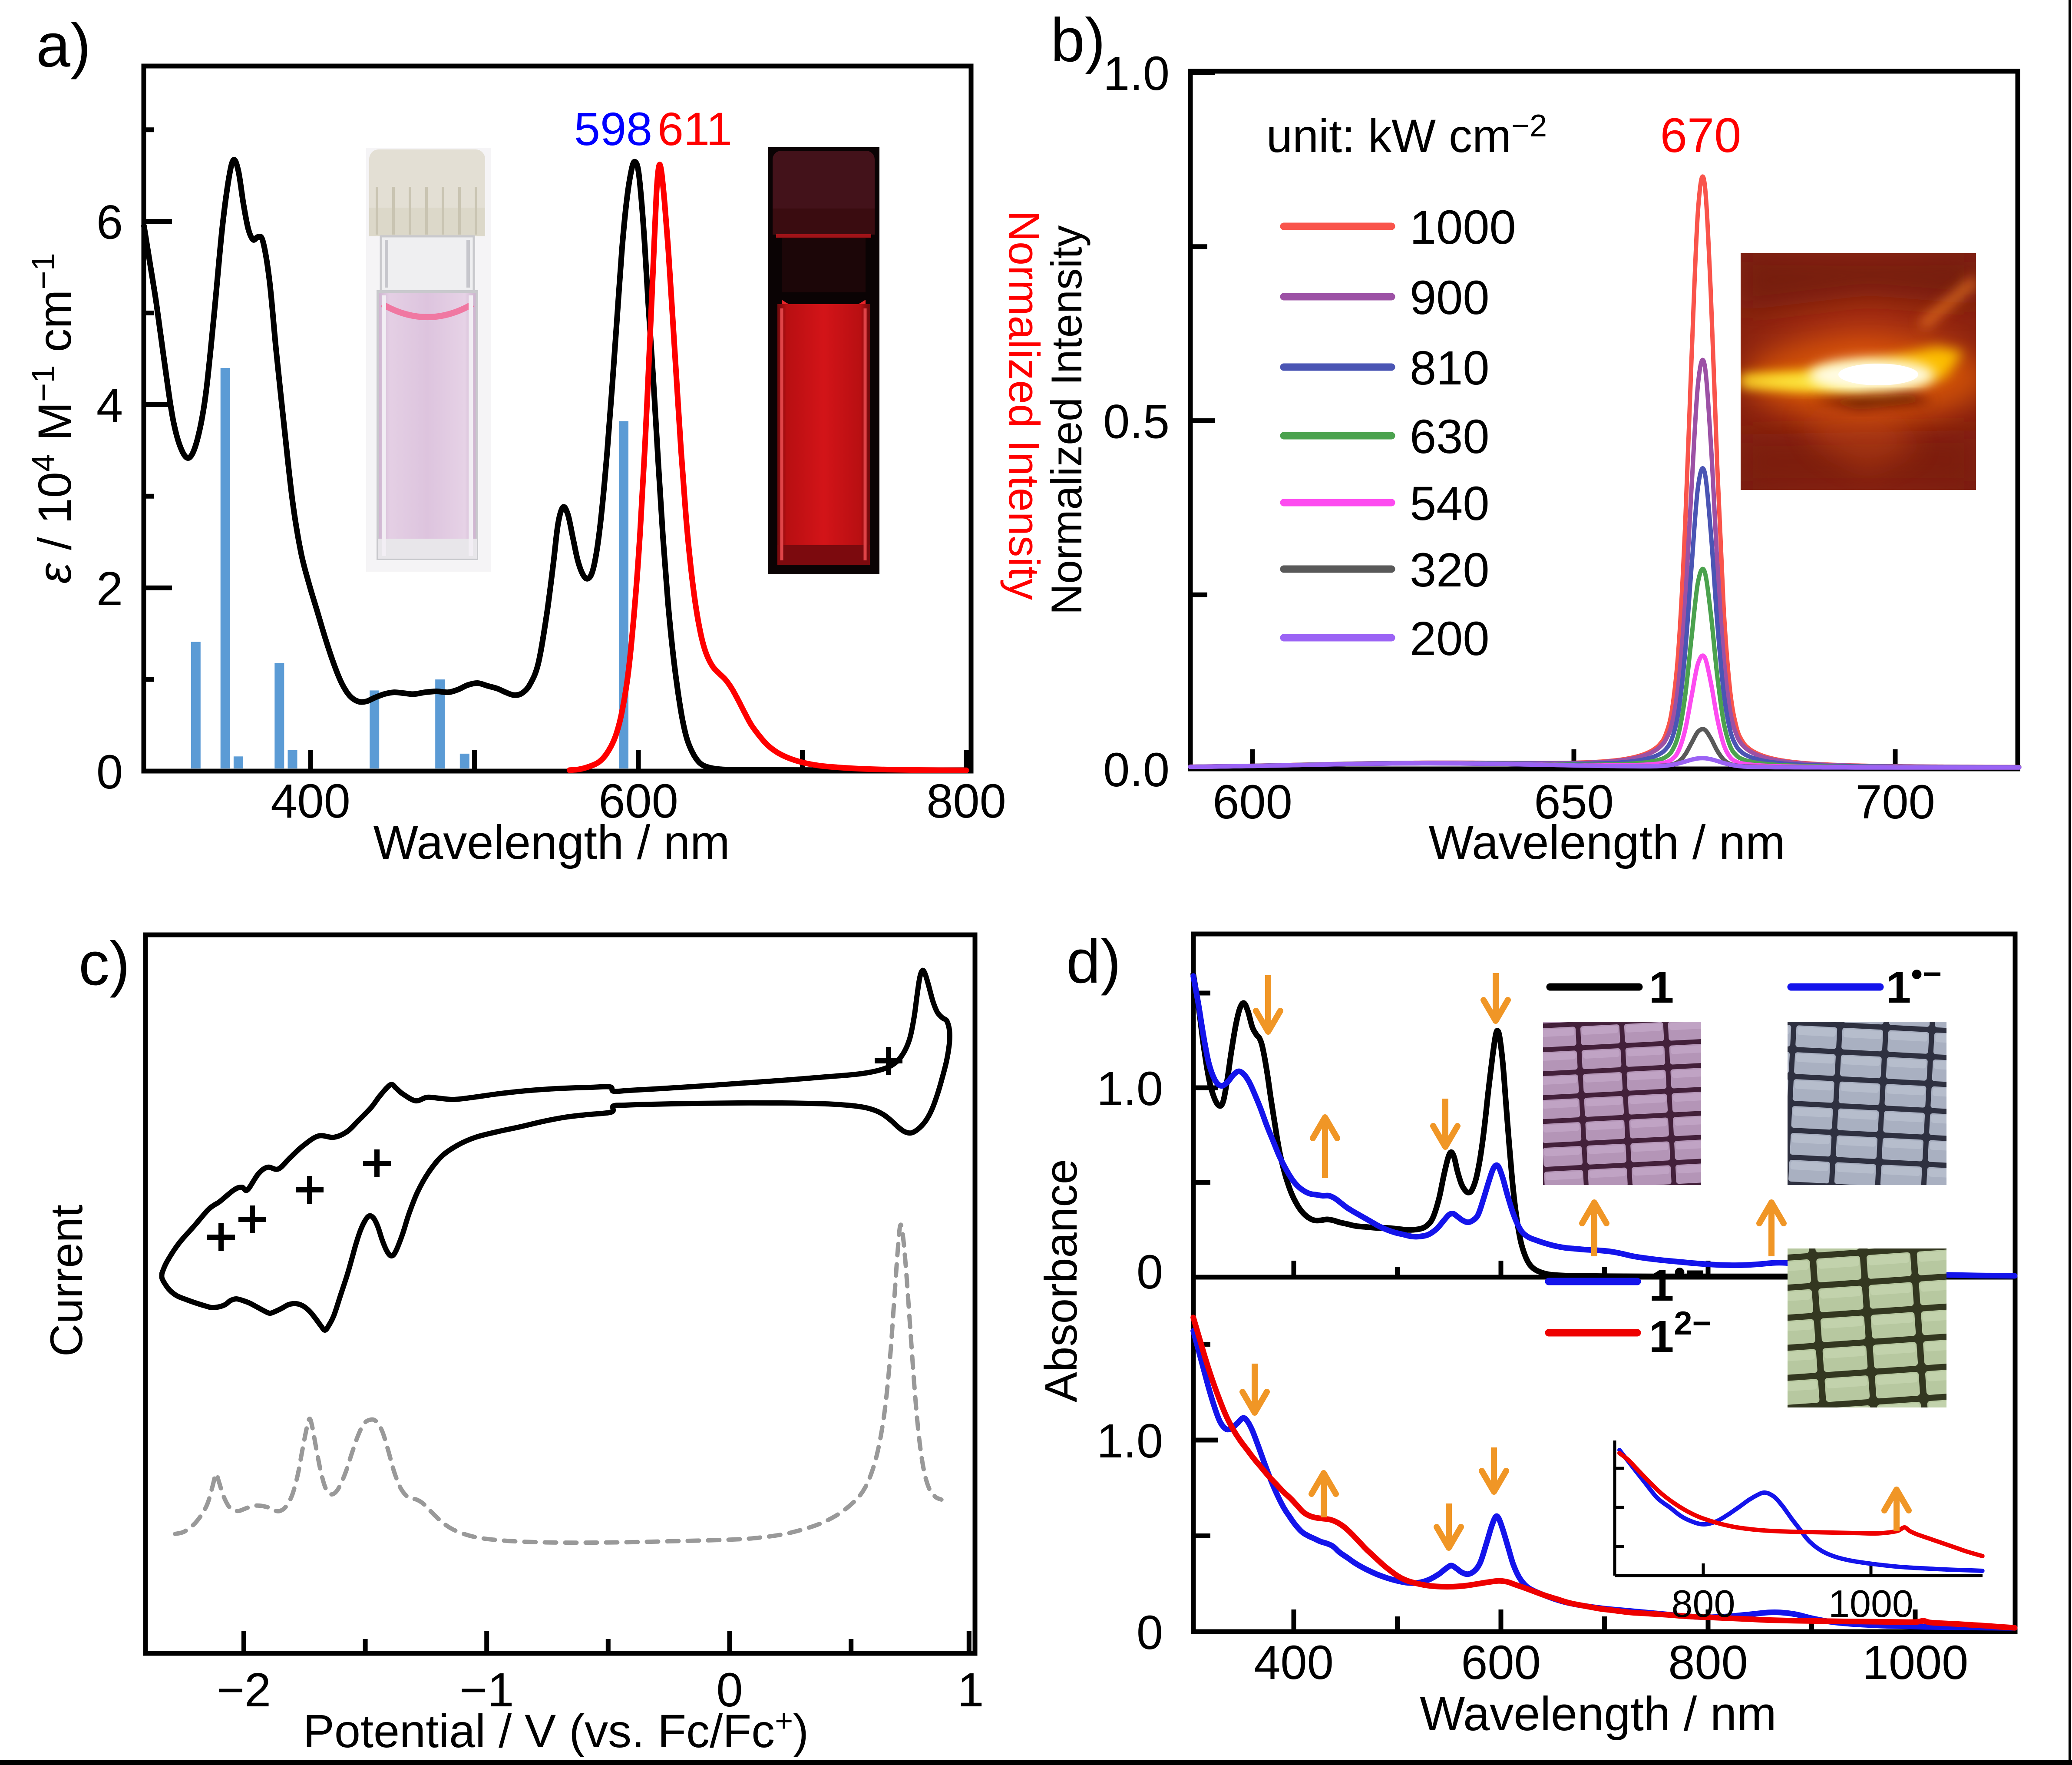  I want to click on svg-text: −1, so click(486, 1690).